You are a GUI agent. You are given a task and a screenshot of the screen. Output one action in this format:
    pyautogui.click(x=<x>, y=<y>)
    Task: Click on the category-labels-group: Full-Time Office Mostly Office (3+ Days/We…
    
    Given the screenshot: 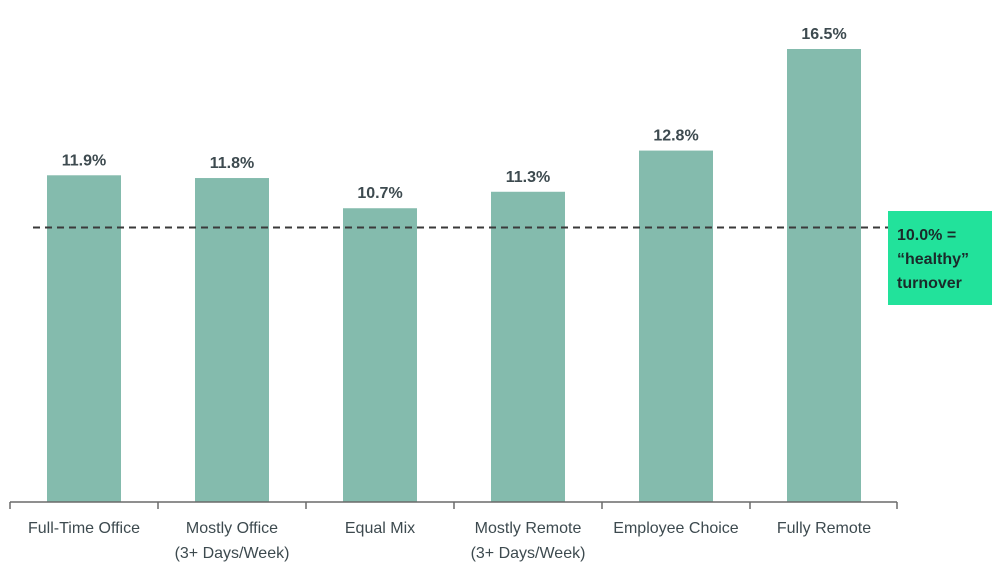 What is the action you would take?
    pyautogui.click(x=449, y=541)
    